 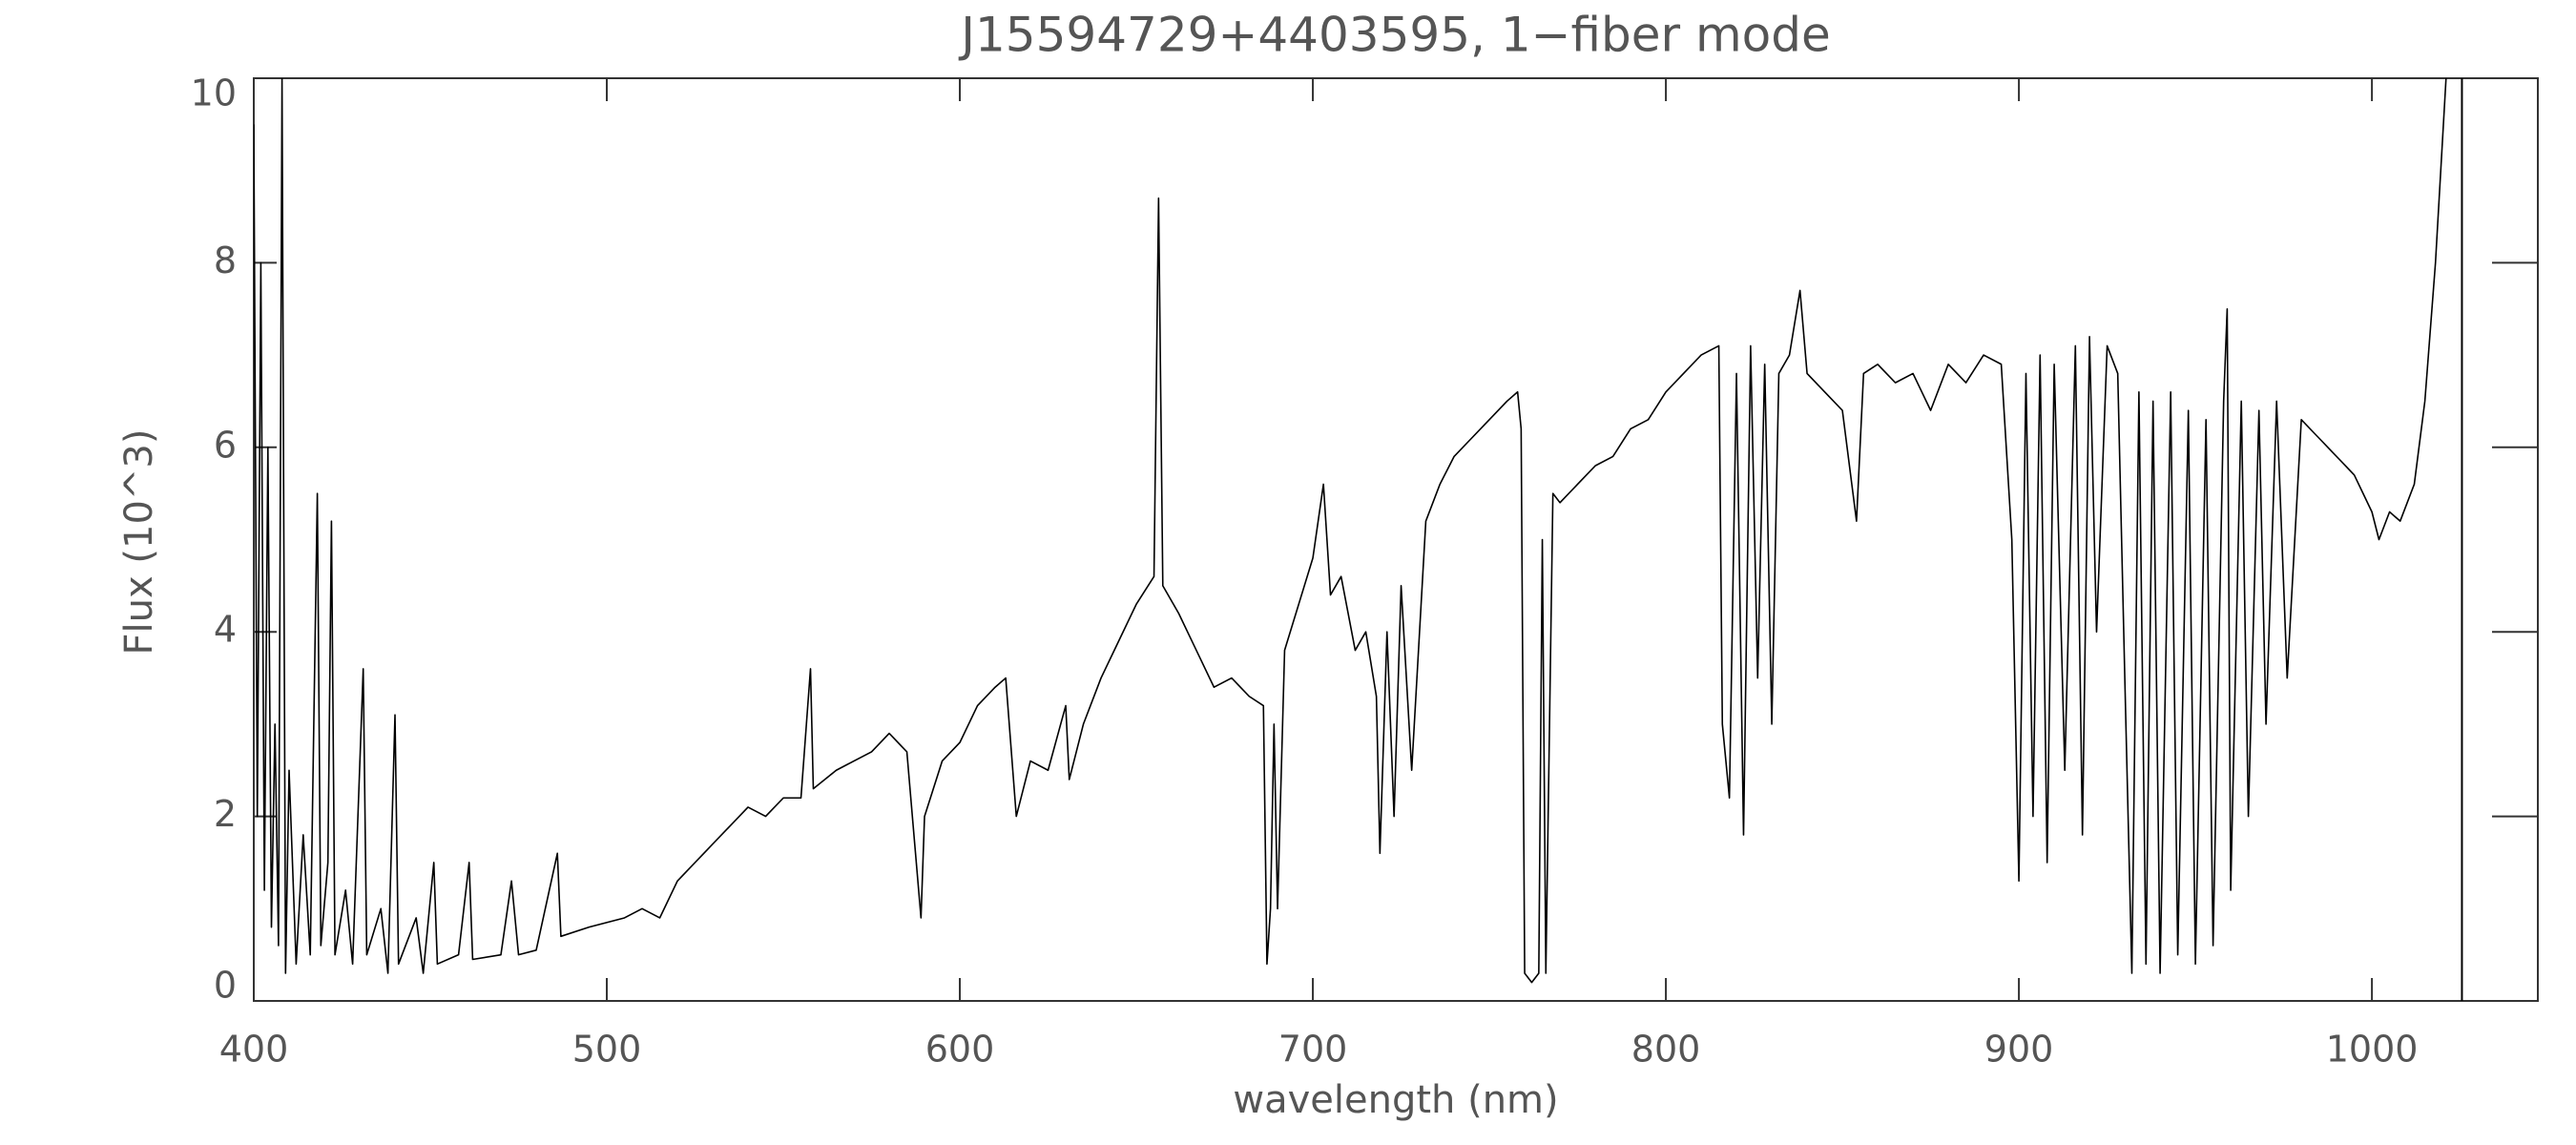 What do you see at coordinates (225, 630) in the screenshot?
I see `y-tick-label: 4` at bounding box center [225, 630].